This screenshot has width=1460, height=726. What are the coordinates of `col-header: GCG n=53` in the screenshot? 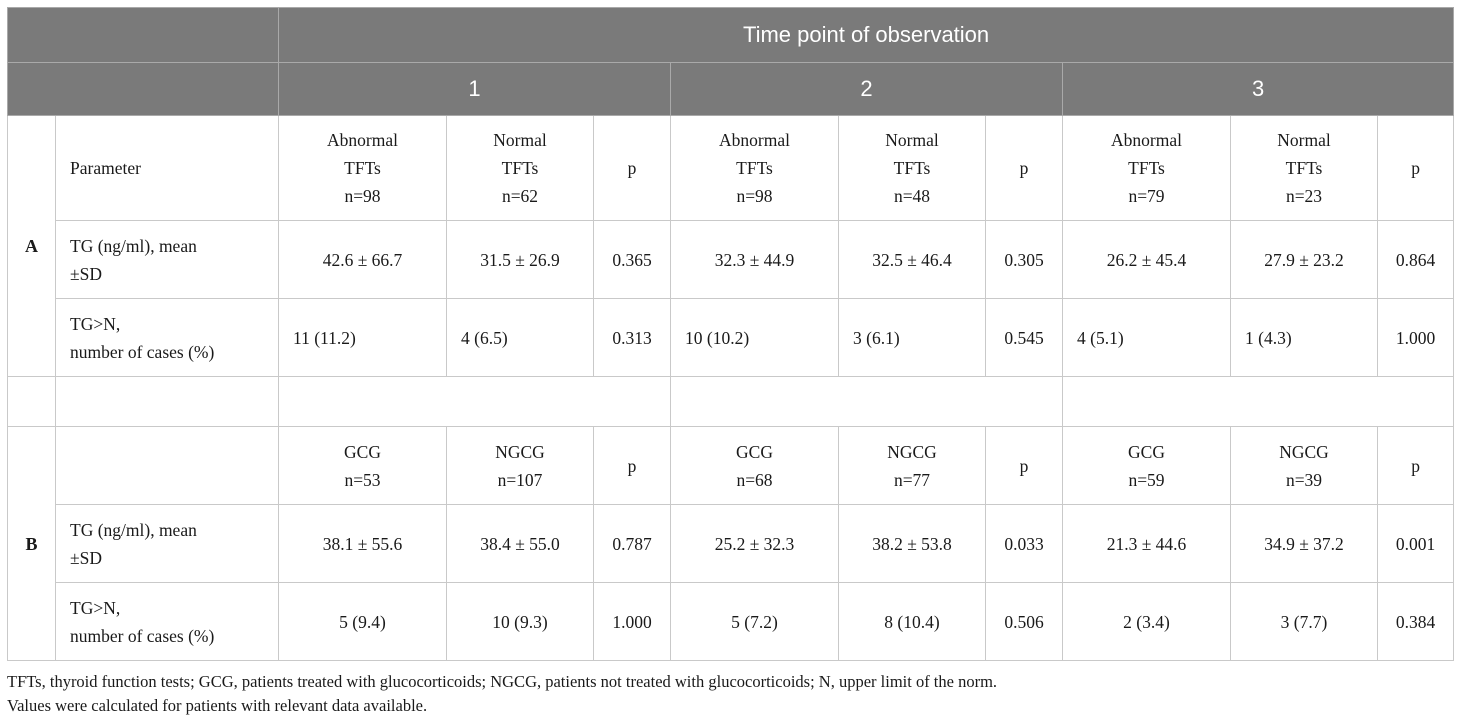 It's located at (362, 465).